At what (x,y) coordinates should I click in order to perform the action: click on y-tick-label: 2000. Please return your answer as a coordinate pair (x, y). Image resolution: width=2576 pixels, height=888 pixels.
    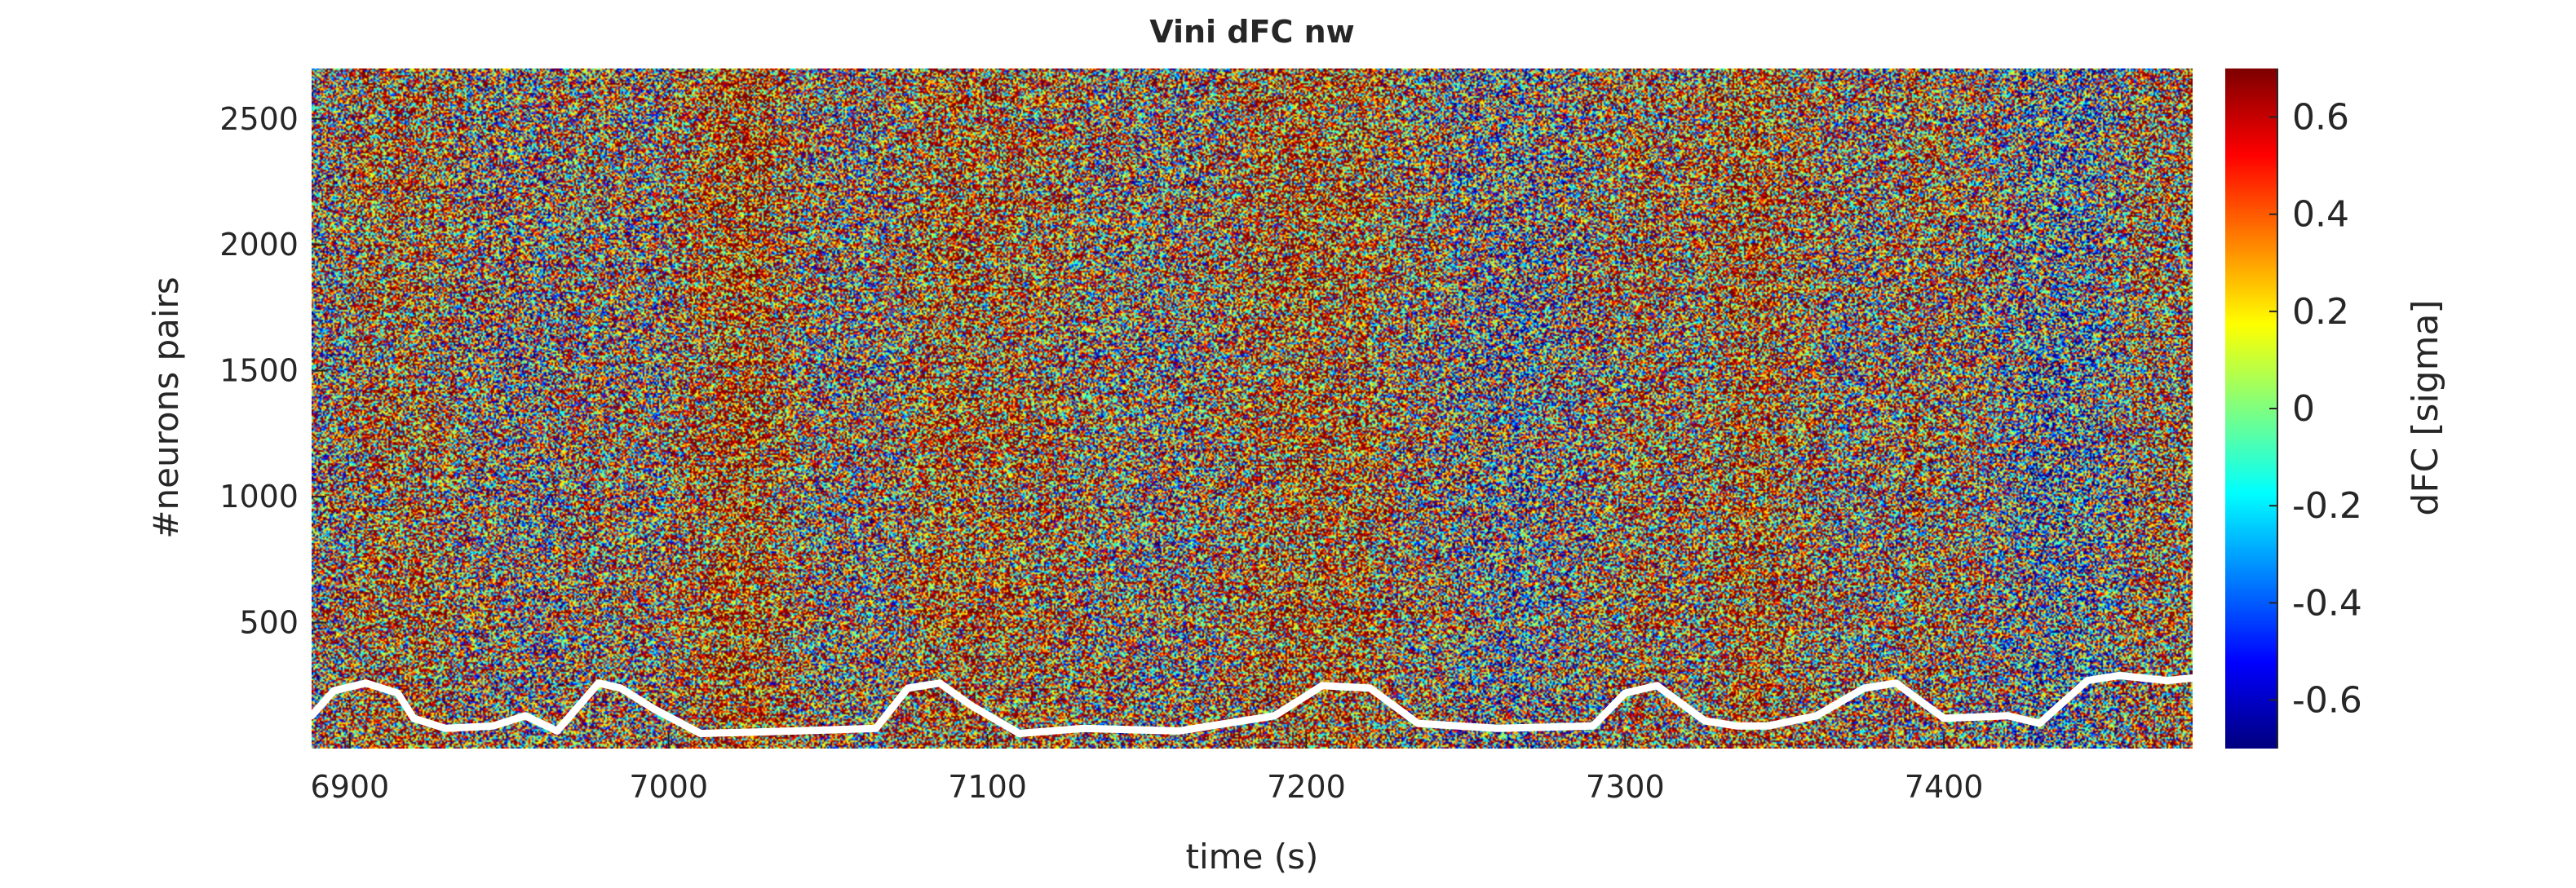
    Looking at the image, I should click on (259, 245).